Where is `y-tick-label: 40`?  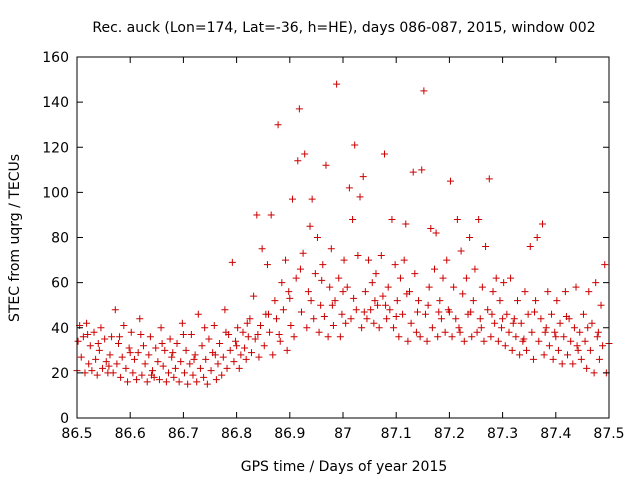
y-tick-label: 40 is located at coordinates (60, 329).